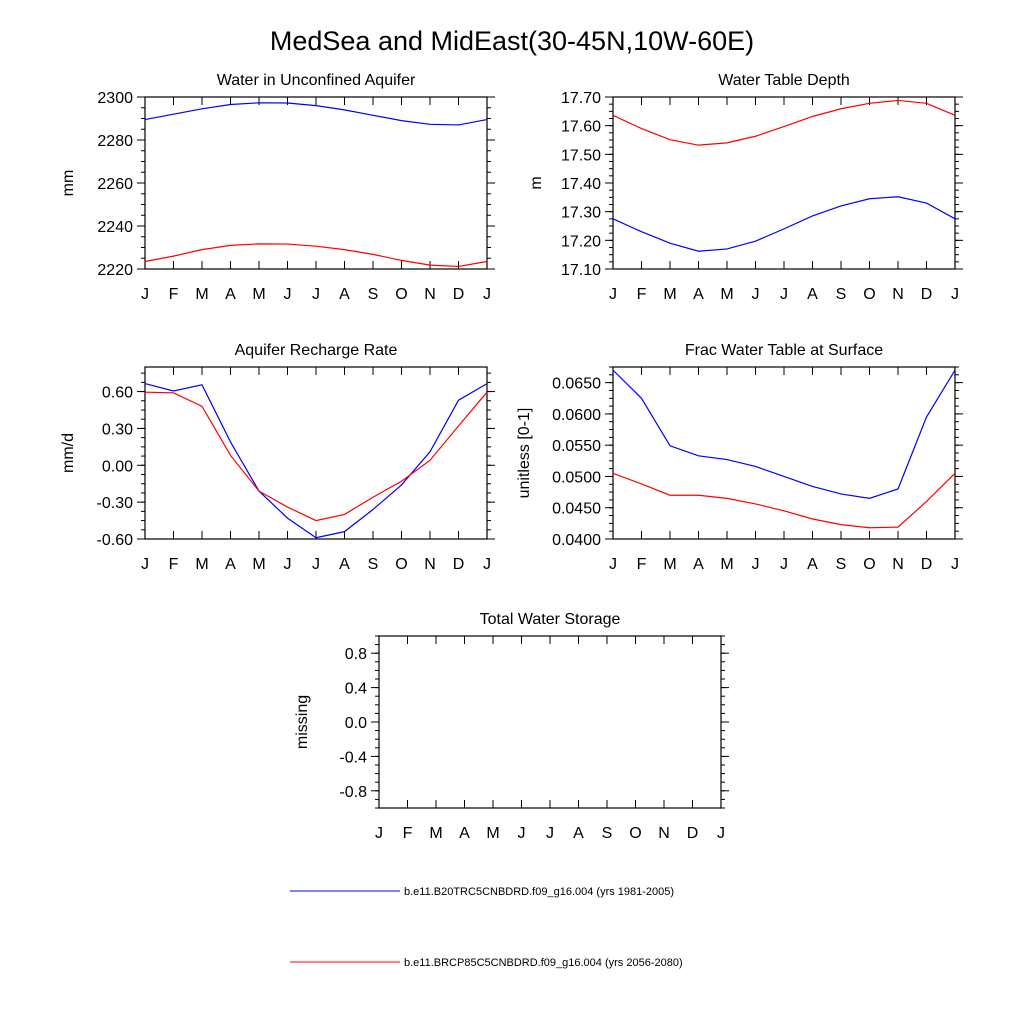 The width and height of the screenshot is (1024, 1024). Describe the element at coordinates (115, 98) in the screenshot. I see `y-tick-label: 2300` at that location.